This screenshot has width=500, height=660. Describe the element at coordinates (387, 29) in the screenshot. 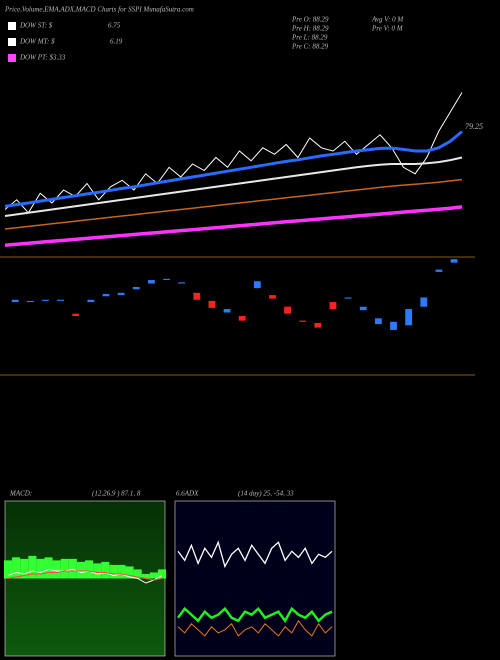

I see `stat: Pre V: 0 M` at that location.